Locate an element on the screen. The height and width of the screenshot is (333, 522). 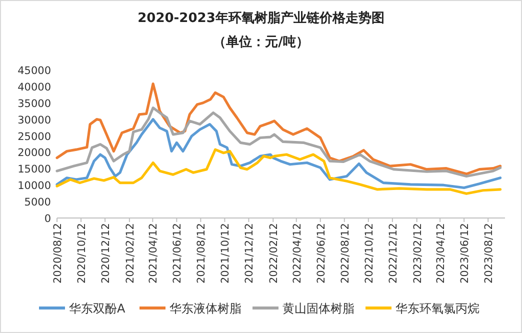
x-tick-label: 2023/08/12 is located at coordinates (489, 253).